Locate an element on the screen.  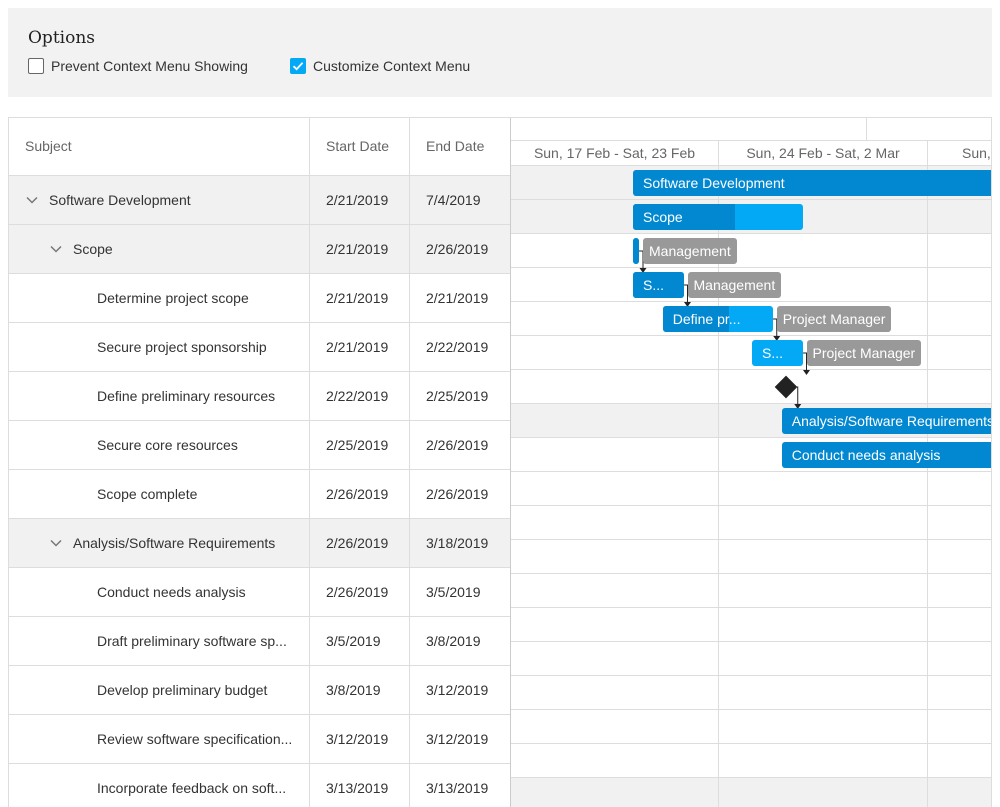
subject-cell: Define preliminary resources is located at coordinates (186, 396).